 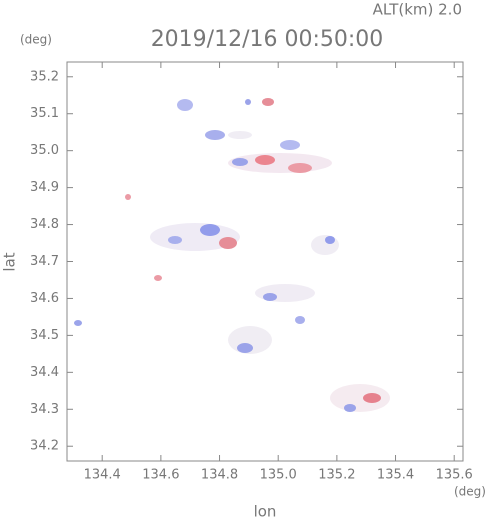 What do you see at coordinates (44, 150) in the screenshot?
I see `y-tick-label: 35.0` at bounding box center [44, 150].